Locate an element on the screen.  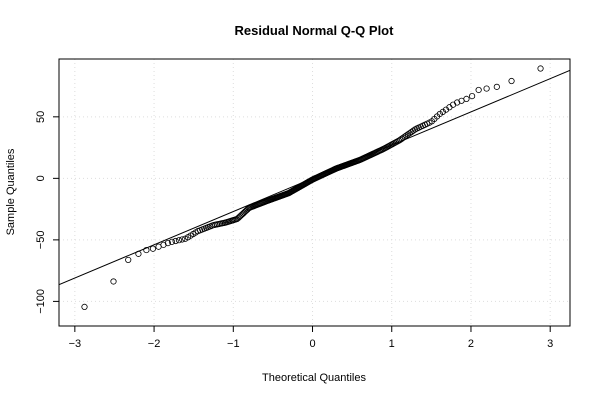
x-axis: −3 −2 −1 0 1 2 3 is located at coordinates (311, 338).